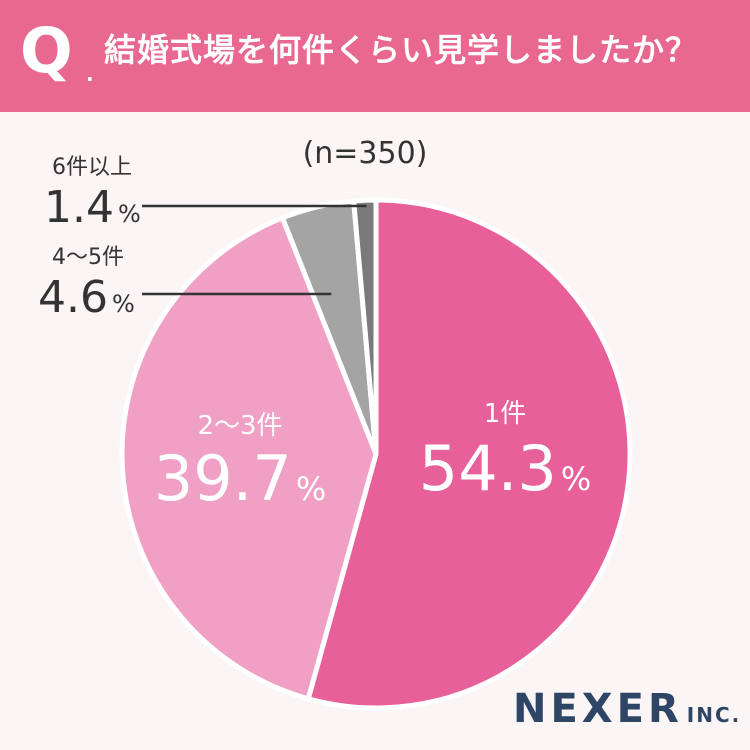 The height and width of the screenshot is (750, 750). What do you see at coordinates (311, 489) in the screenshot?
I see `slice-2-3-percent-unit: %` at bounding box center [311, 489].